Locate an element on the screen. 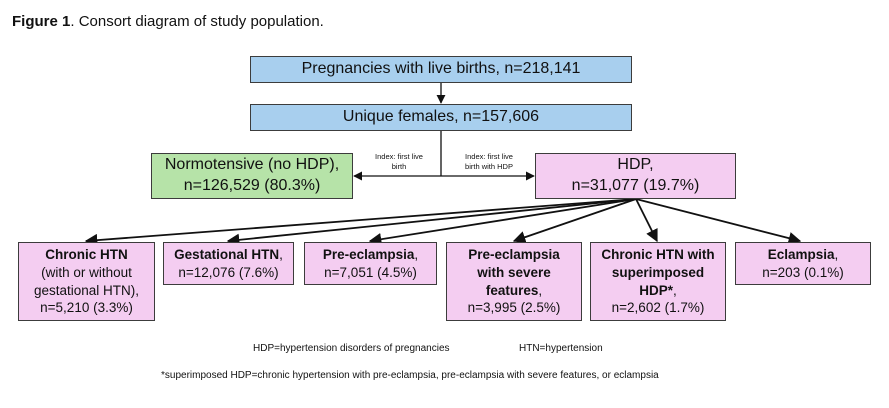 The width and height of the screenshot is (889, 408). chronic-htn-sub2: gestational HTN), is located at coordinates (86, 290).